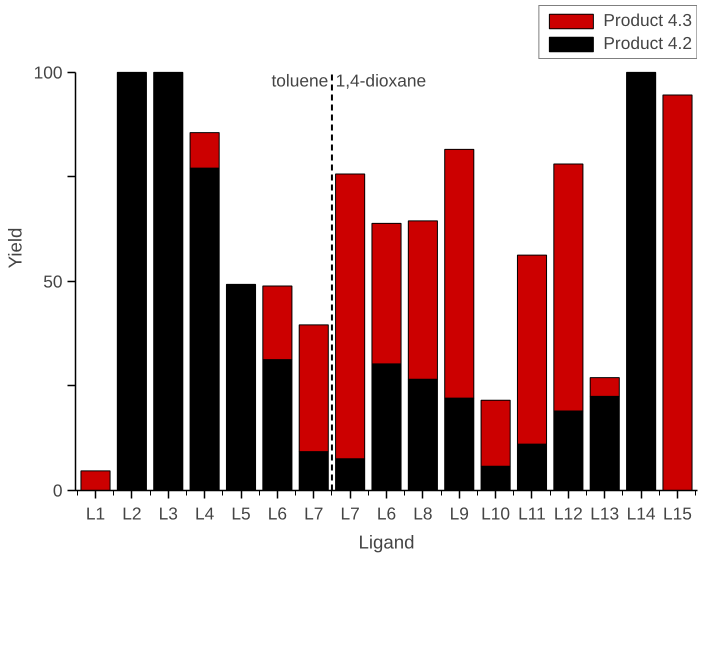 The height and width of the screenshot is (654, 712). I want to click on y-tick-label: 100, so click(48, 72).